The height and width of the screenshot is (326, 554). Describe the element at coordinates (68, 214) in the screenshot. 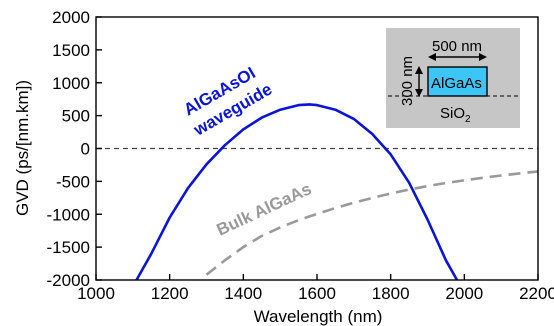

I see `y-tick-label: -1000` at that location.